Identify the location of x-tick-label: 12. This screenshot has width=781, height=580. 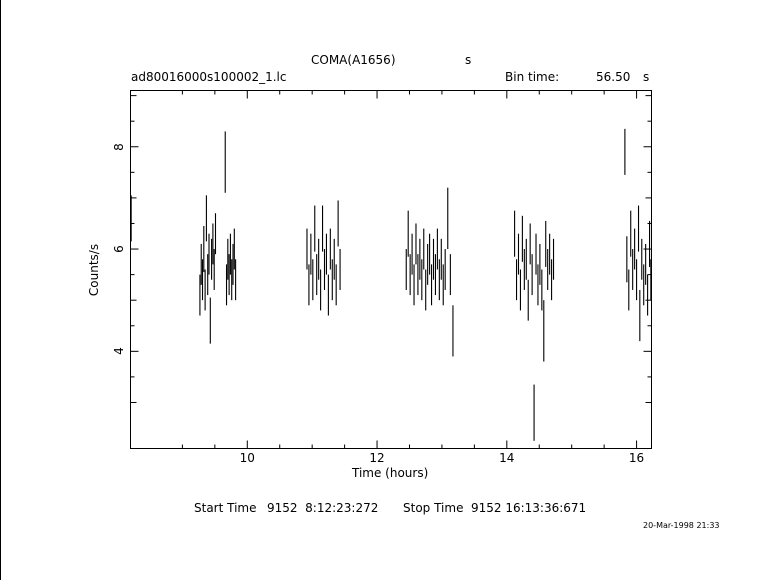
(377, 458).